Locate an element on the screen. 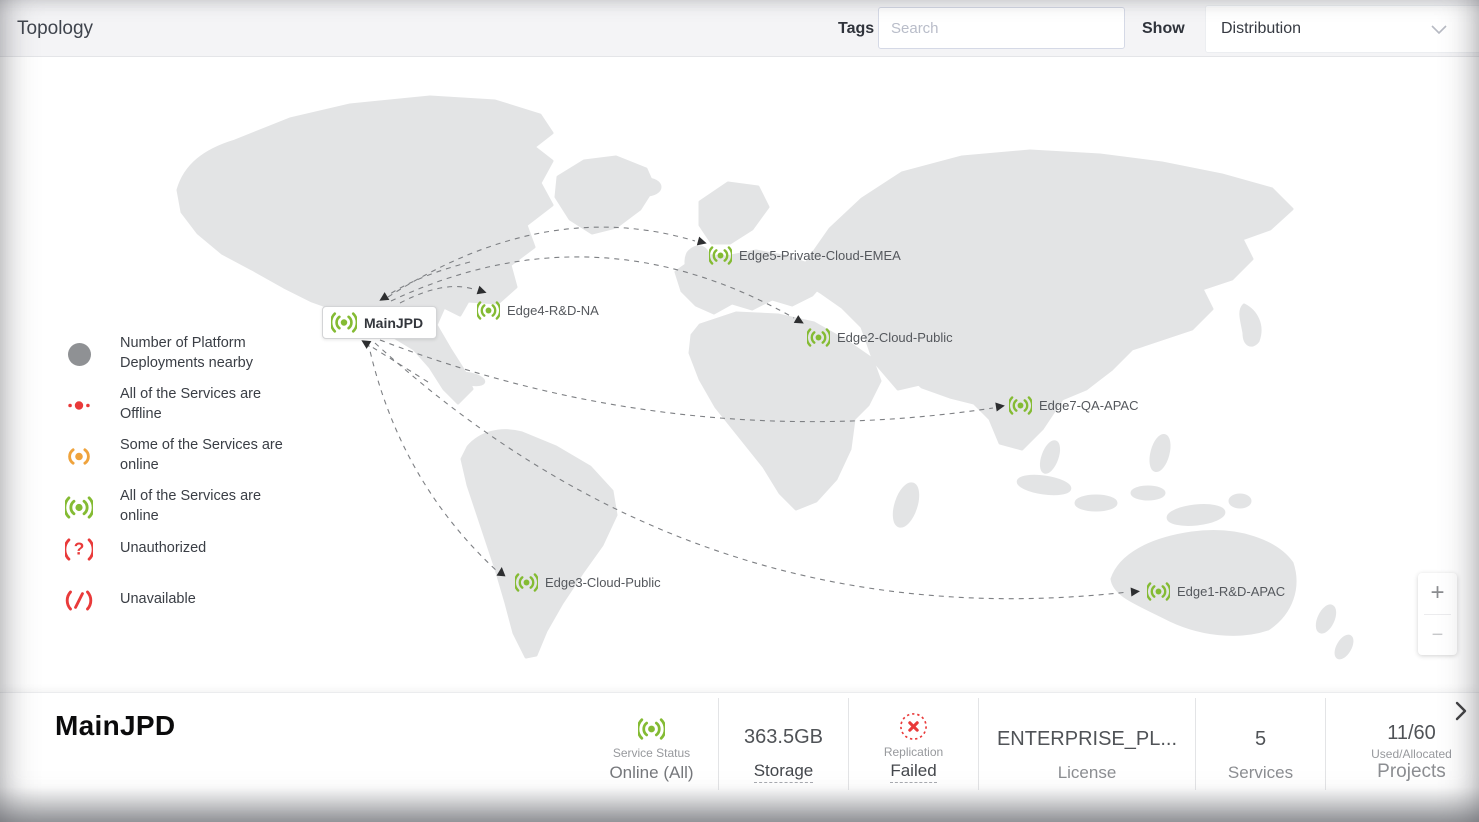 Image resolution: width=1479 pixels, height=822 pixels. legend-label: Unauthorized is located at coordinates (163, 548).